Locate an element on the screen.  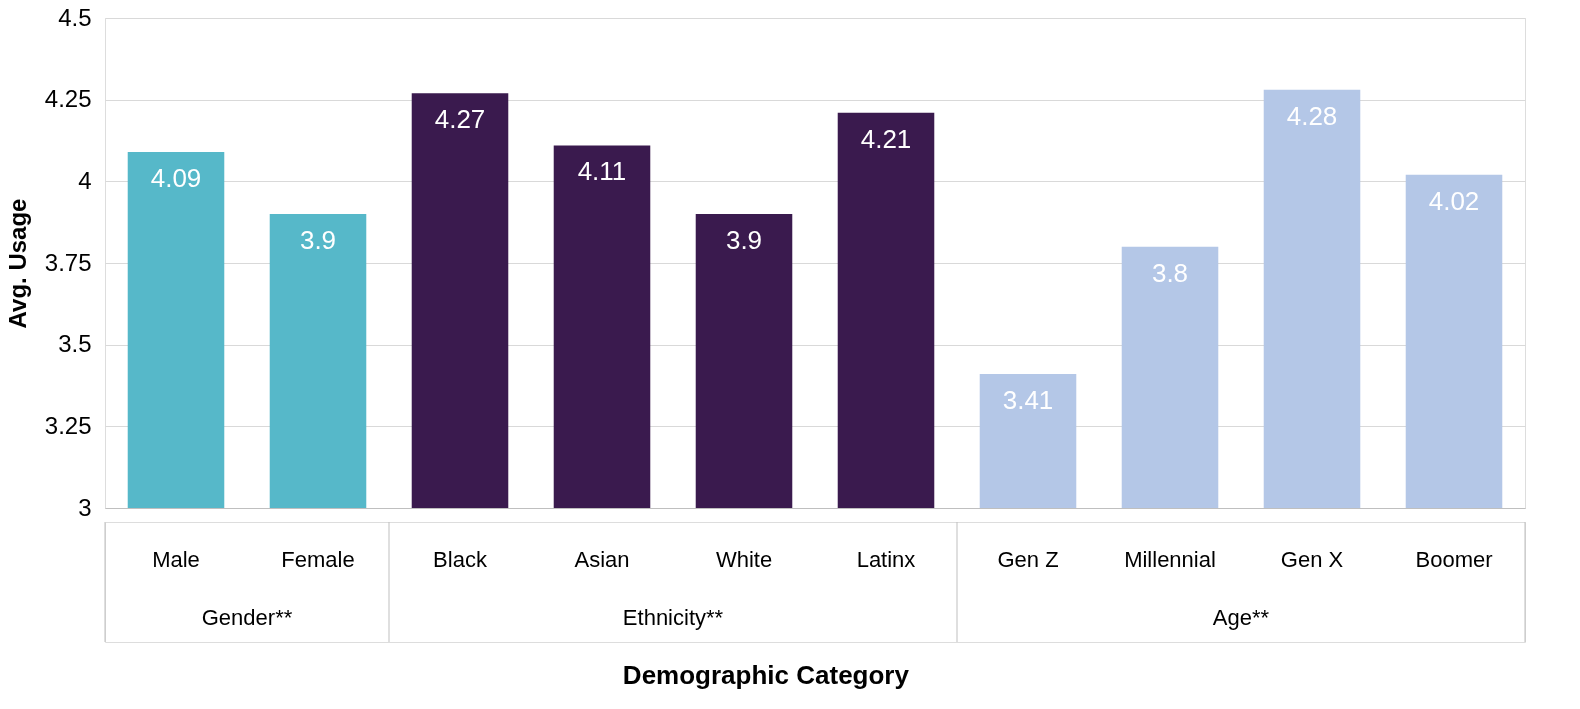
y-tick-label: 3.75 is located at coordinates (68, 262).